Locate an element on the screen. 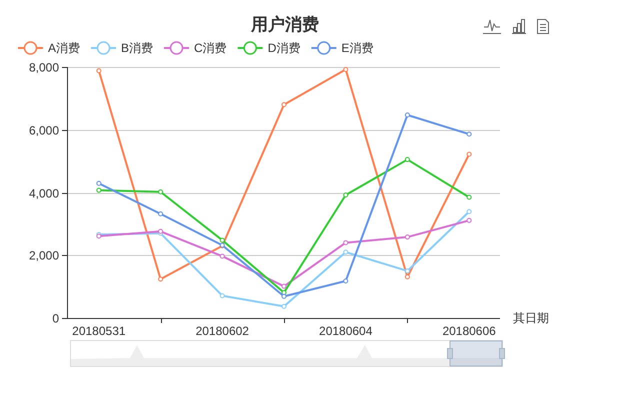 Image resolution: width=623 pixels, height=409 pixels. title: 用户消费 is located at coordinates (285, 24).